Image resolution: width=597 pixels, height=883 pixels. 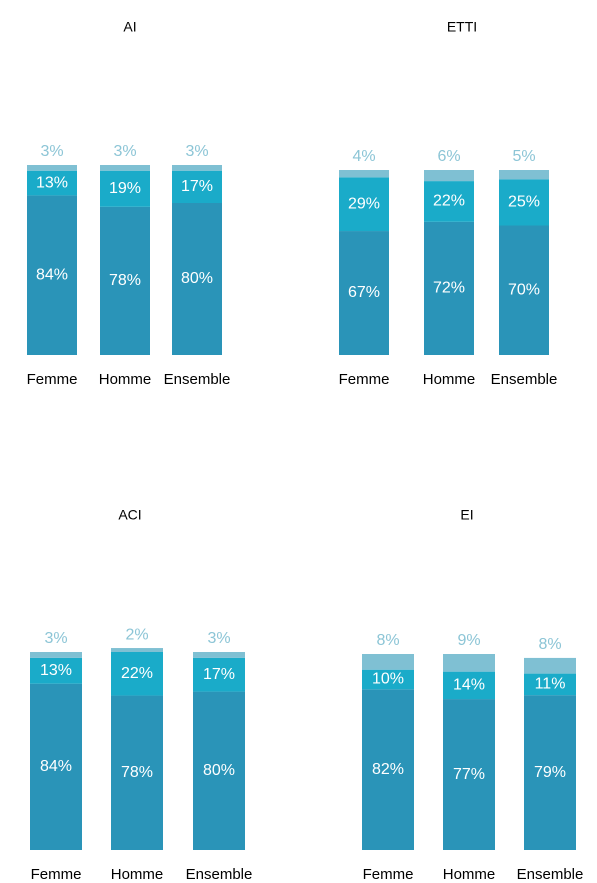 I want to click on value-label: 29%, so click(x=364, y=203).